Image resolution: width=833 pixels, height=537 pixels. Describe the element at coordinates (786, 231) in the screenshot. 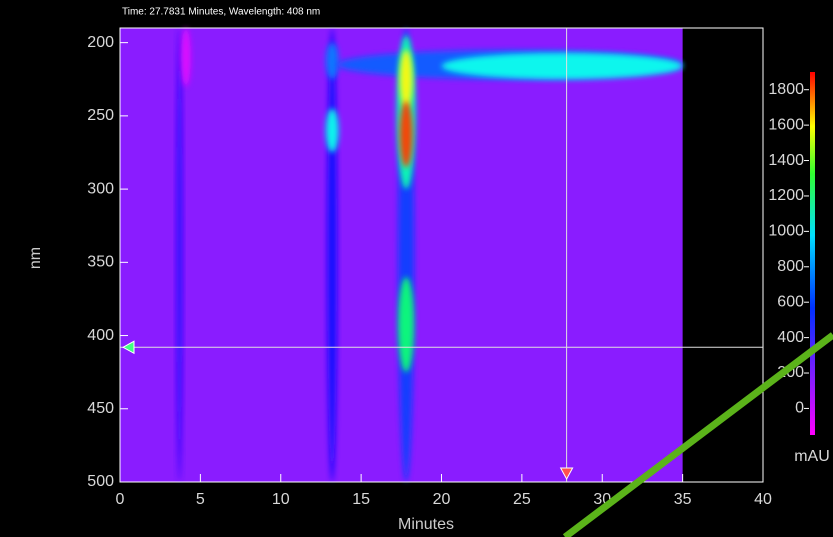

I see `colorbar-tick-label: 1000` at that location.